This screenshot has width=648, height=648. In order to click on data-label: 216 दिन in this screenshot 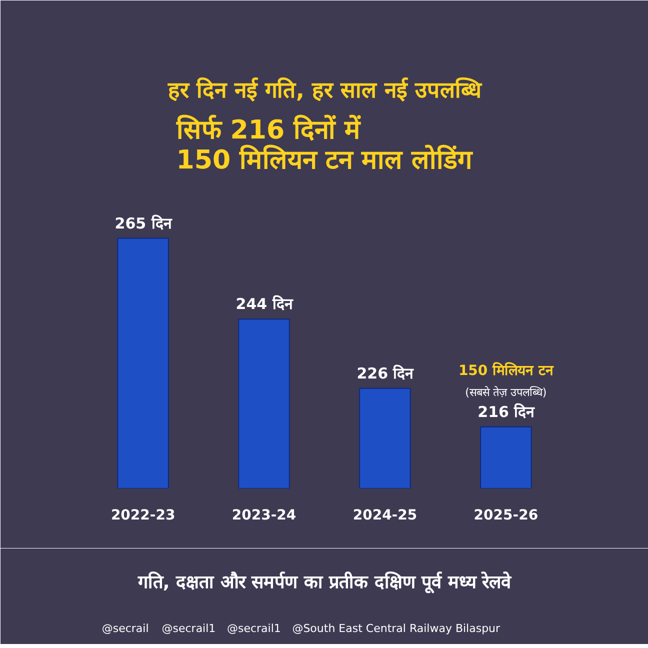, I will do `click(507, 411)`.